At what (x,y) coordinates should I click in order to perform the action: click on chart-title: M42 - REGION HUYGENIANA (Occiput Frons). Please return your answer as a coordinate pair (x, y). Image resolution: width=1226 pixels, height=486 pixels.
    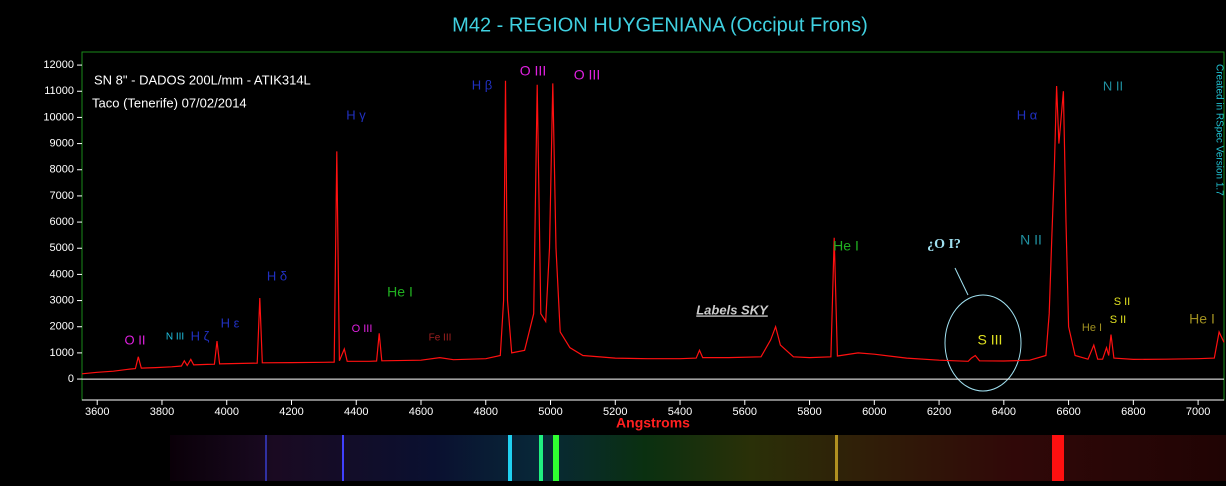
    Looking at the image, I should click on (660, 25).